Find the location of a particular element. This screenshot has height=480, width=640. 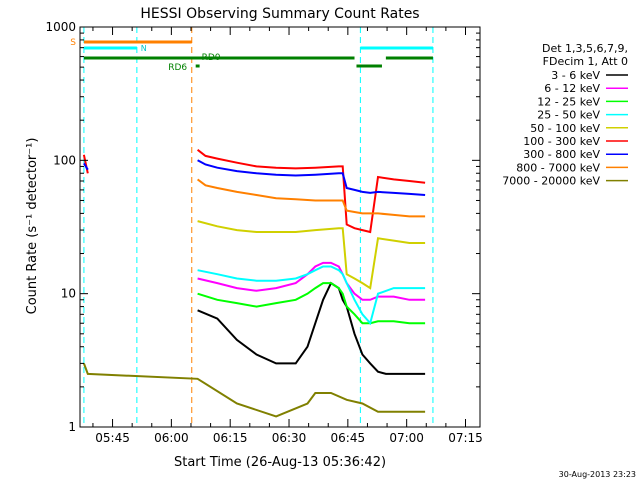

x-tick-label: 05:45 is located at coordinates (112, 438).